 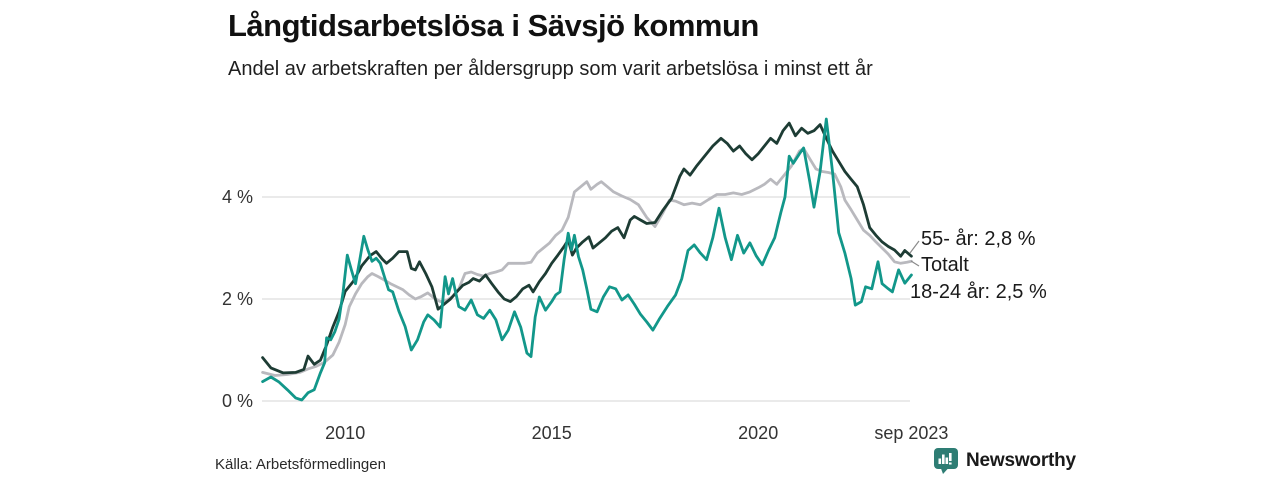 I want to click on series-label-totalt: Totalt, so click(x=945, y=265).